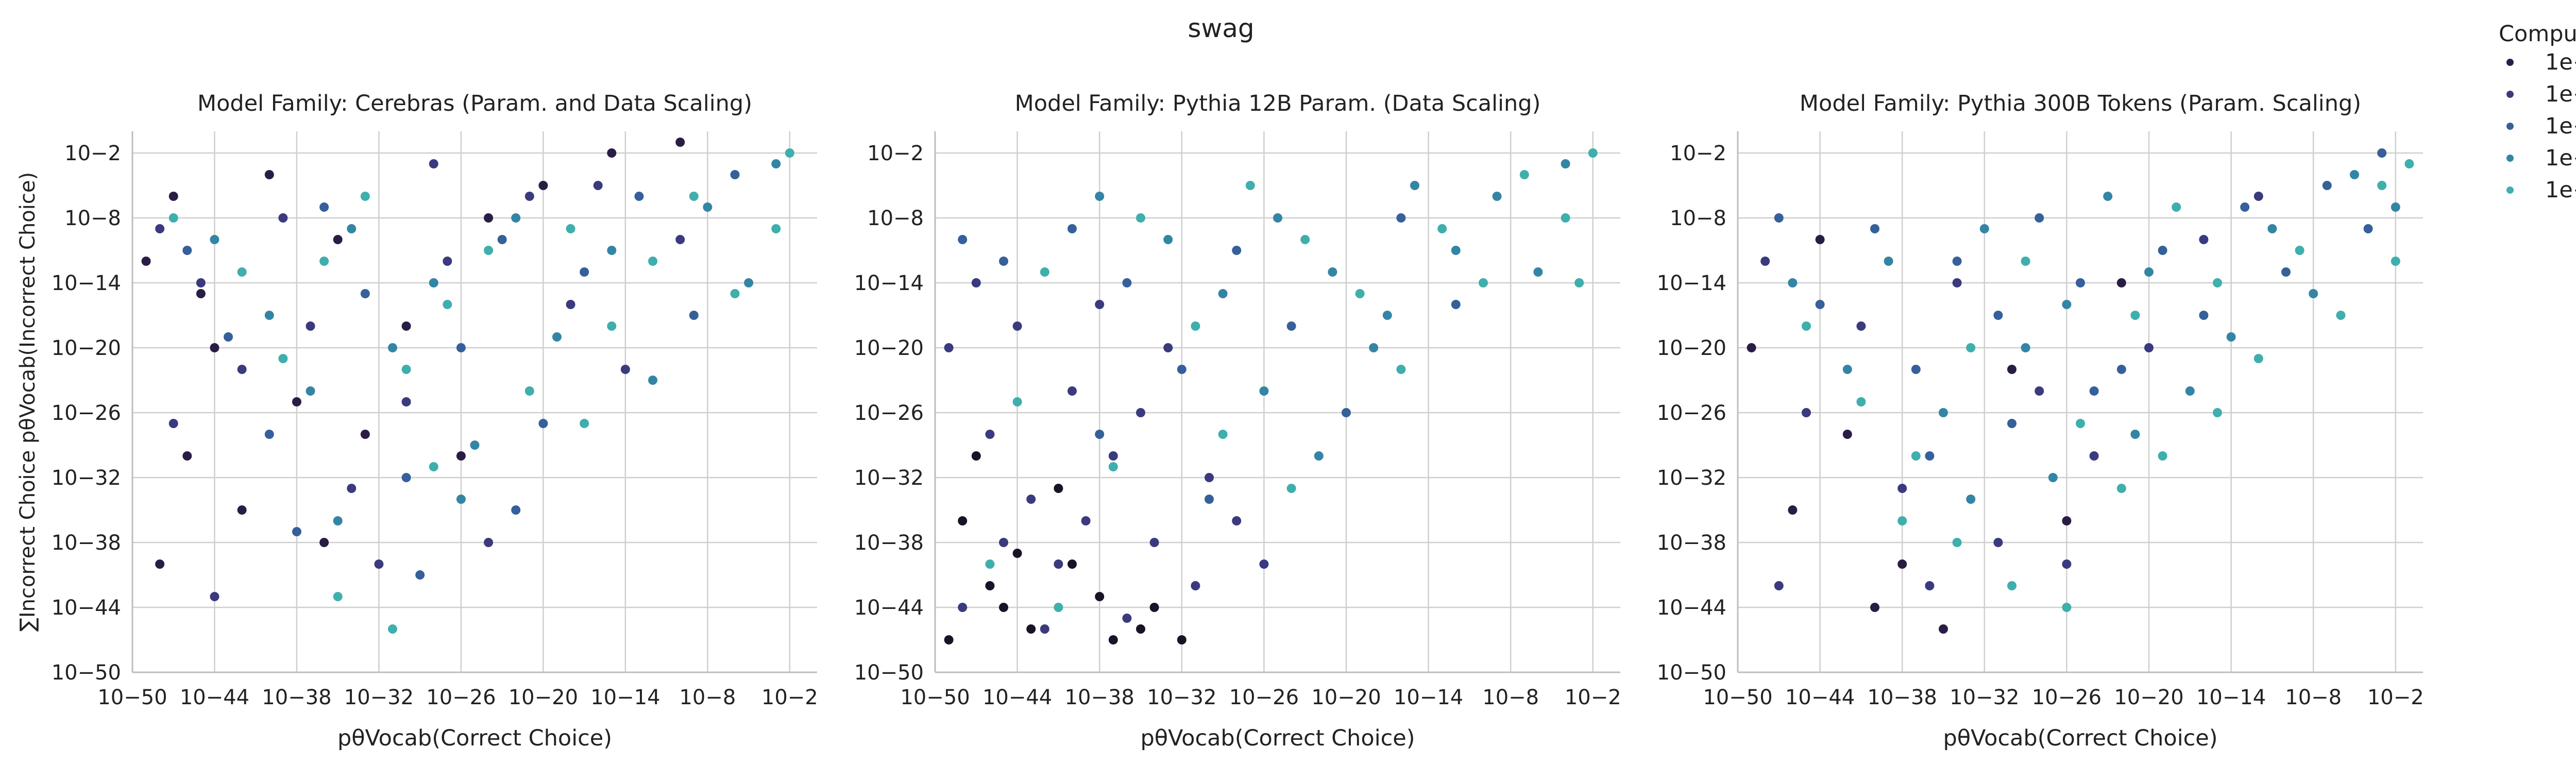 This screenshot has height=764, width=2576. What do you see at coordinates (1277, 738) in the screenshot?
I see `x-axis-label: pθVocab(Correct Choice)` at bounding box center [1277, 738].